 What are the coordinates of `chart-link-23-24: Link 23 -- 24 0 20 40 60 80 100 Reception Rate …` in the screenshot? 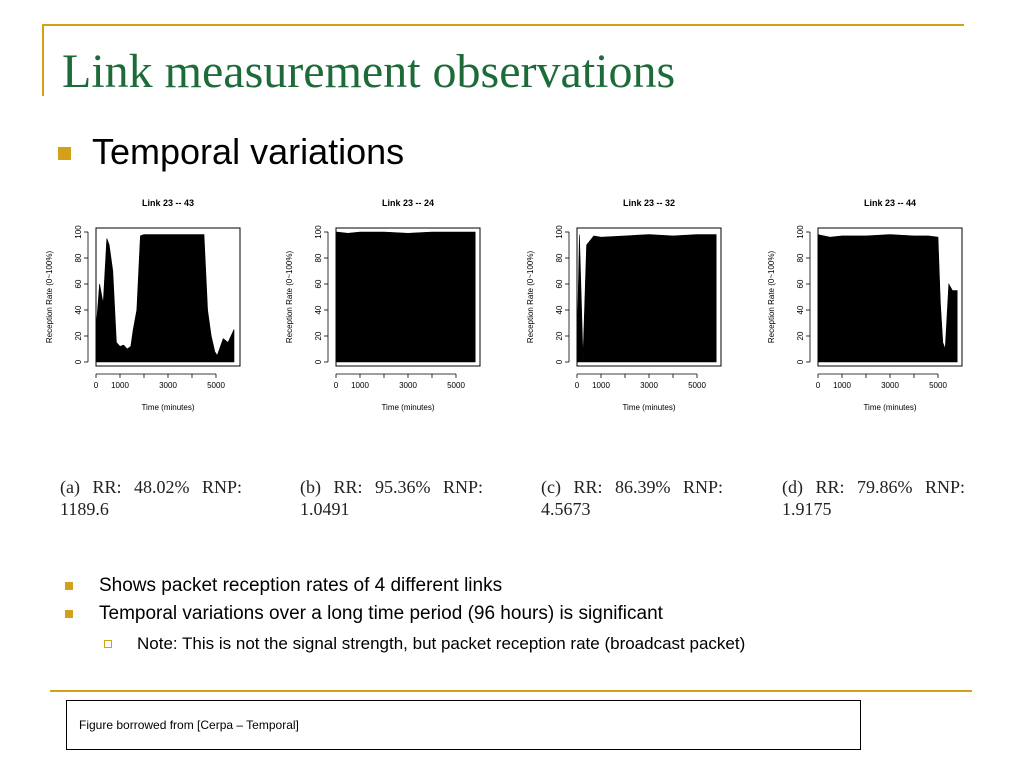 It's located at (402, 312).